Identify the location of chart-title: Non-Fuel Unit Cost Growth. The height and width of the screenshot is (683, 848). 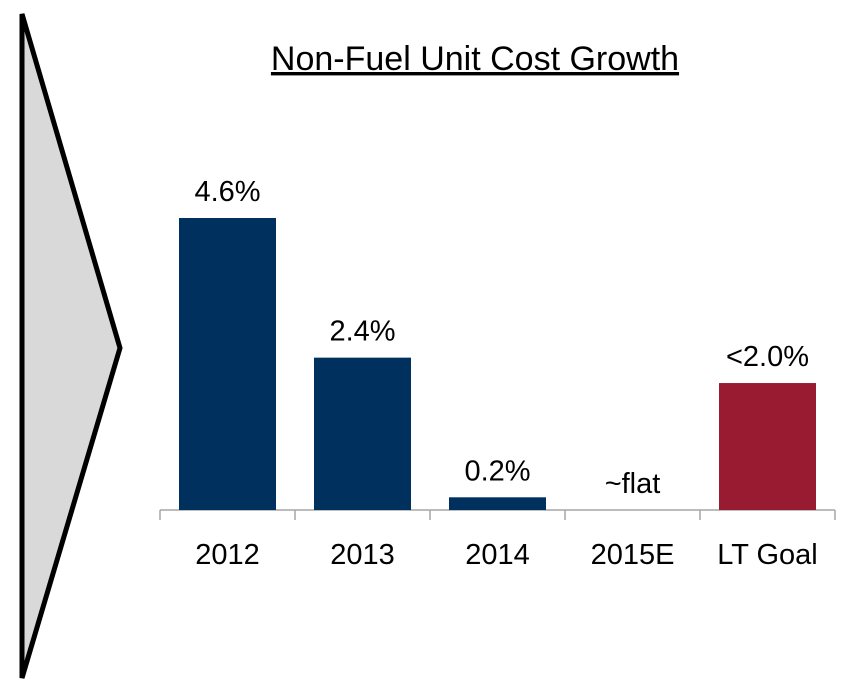
(475, 59).